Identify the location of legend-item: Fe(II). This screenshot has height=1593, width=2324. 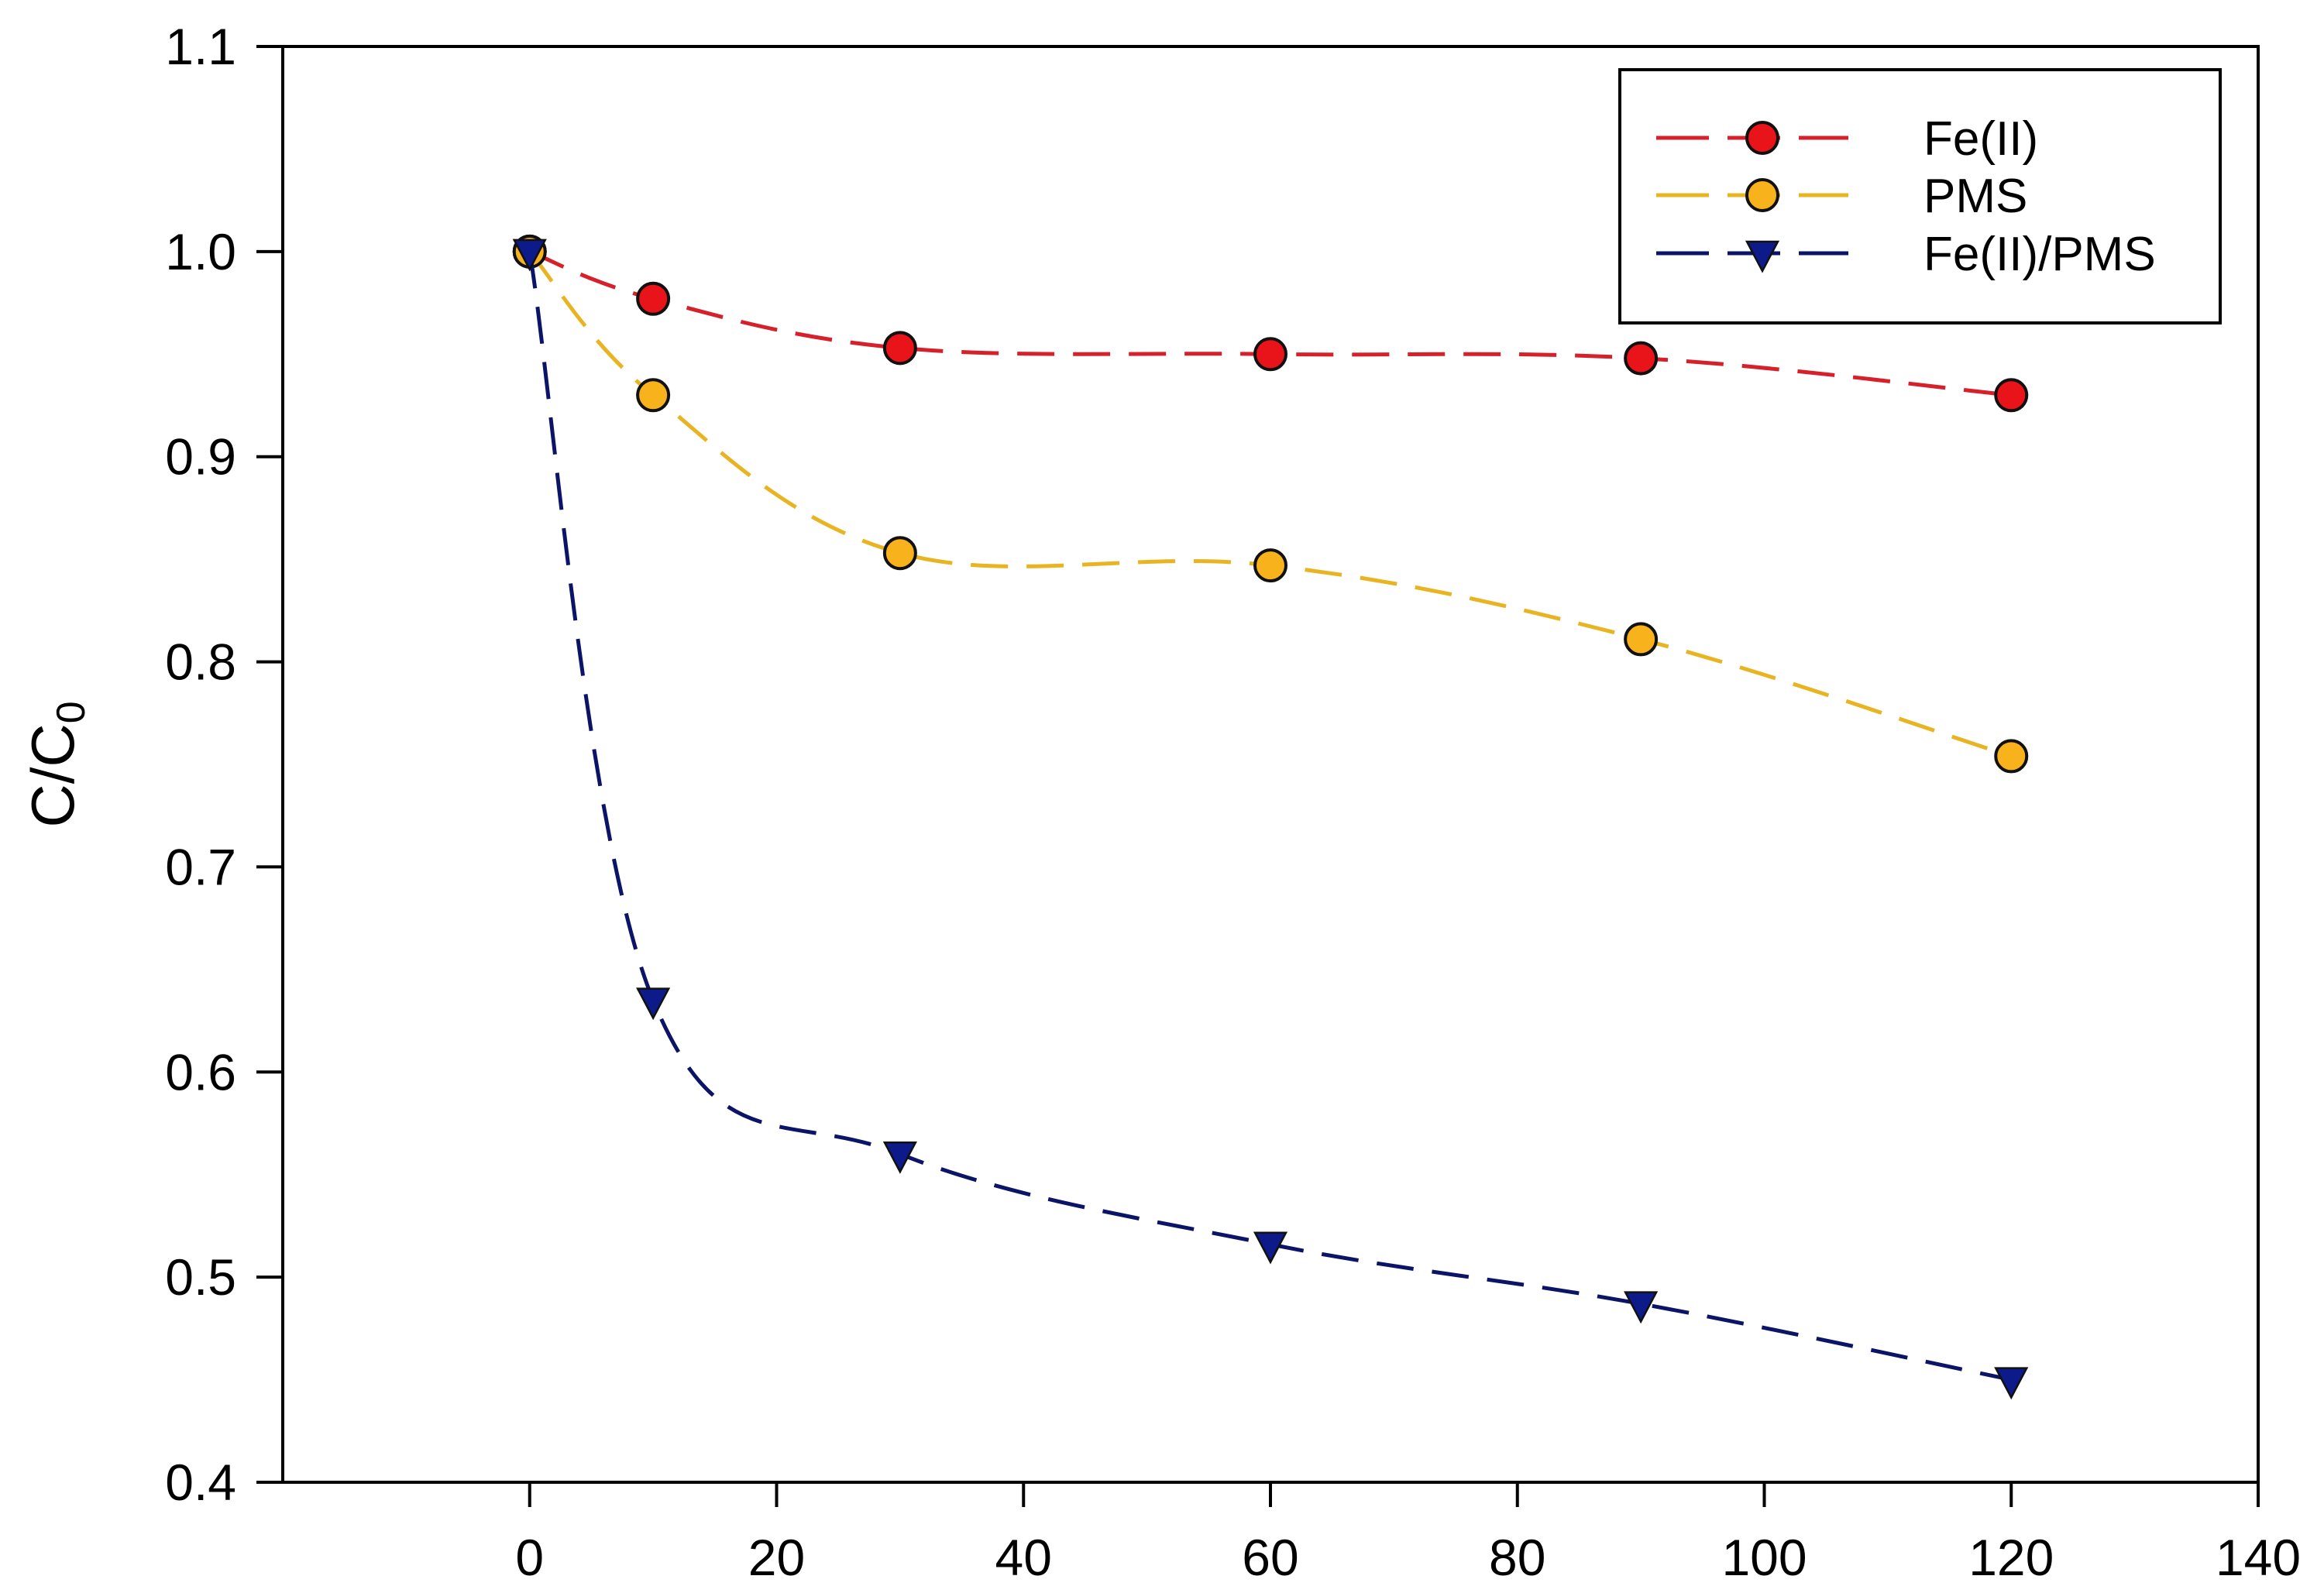
(1847, 139).